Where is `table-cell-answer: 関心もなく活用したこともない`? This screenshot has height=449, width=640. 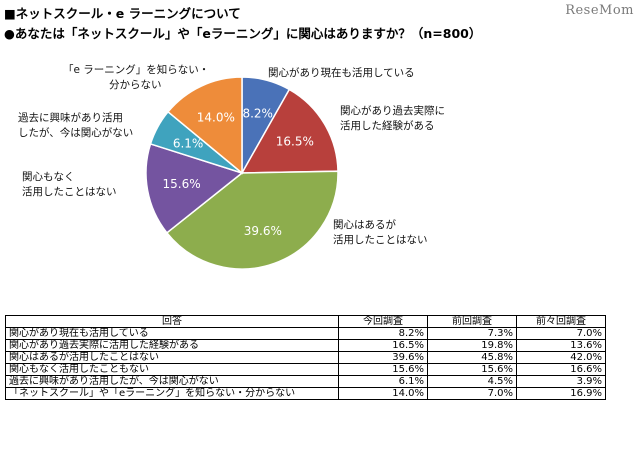 table-cell-answer: 関心もなく活用したこともない is located at coordinates (172, 369).